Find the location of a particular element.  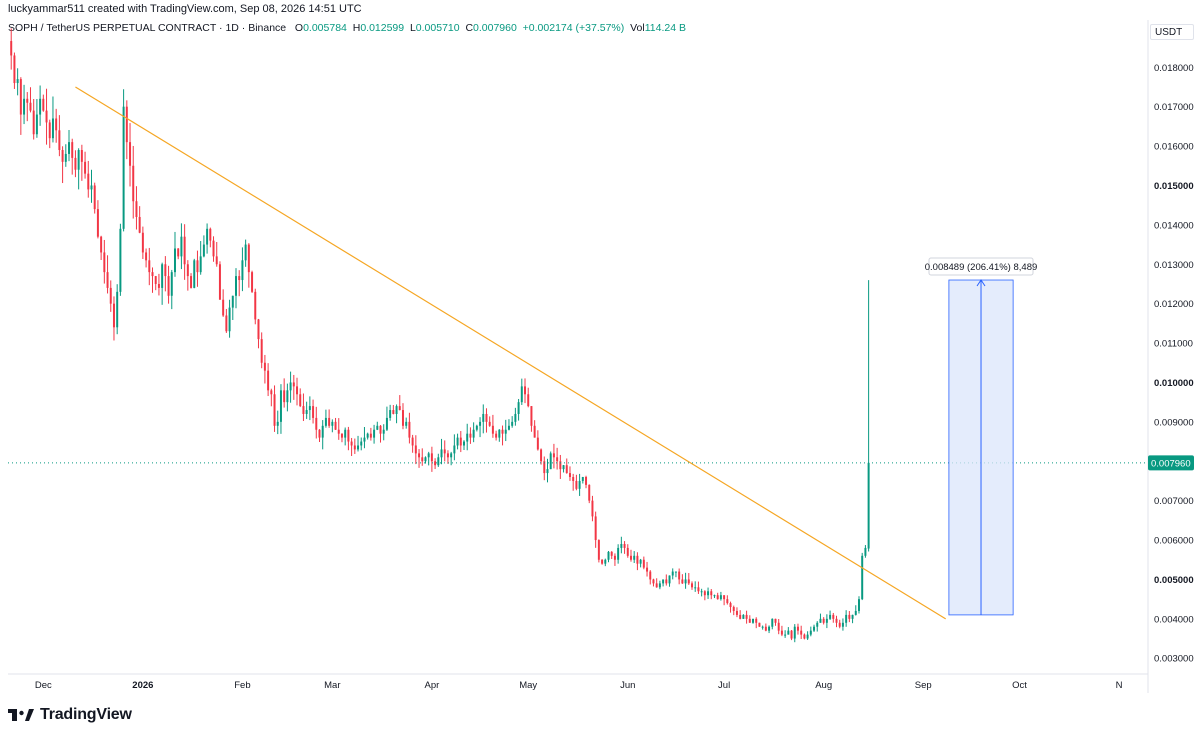

tradingview-logo: TradingView is located at coordinates (70, 715).